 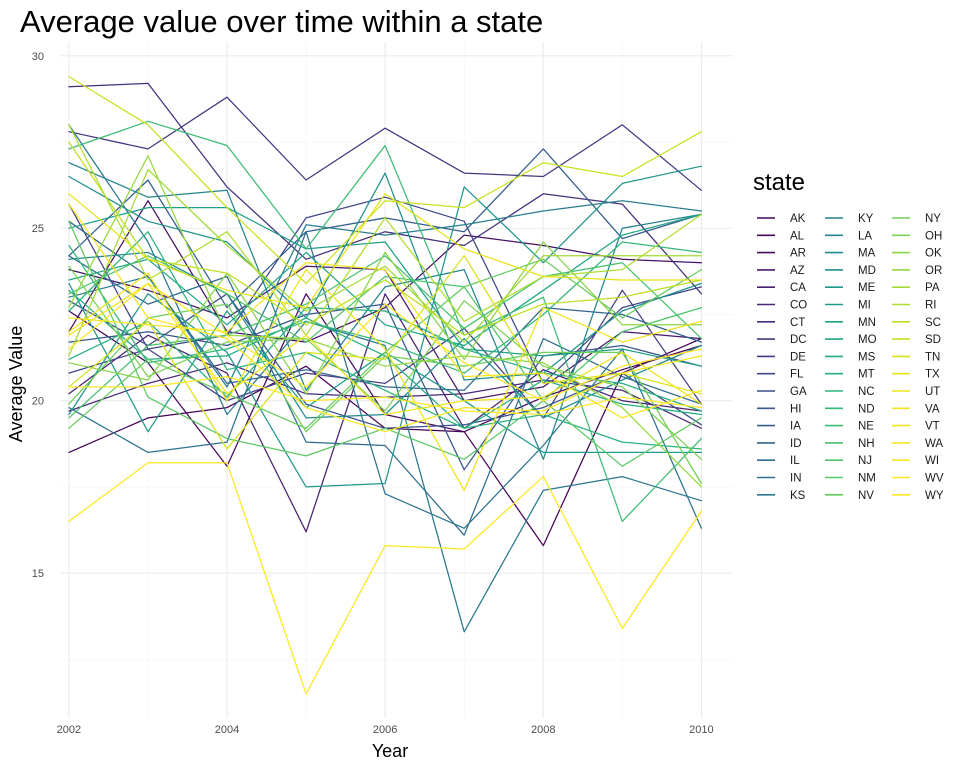 I want to click on legend-item-nc: NC, so click(x=850, y=392).